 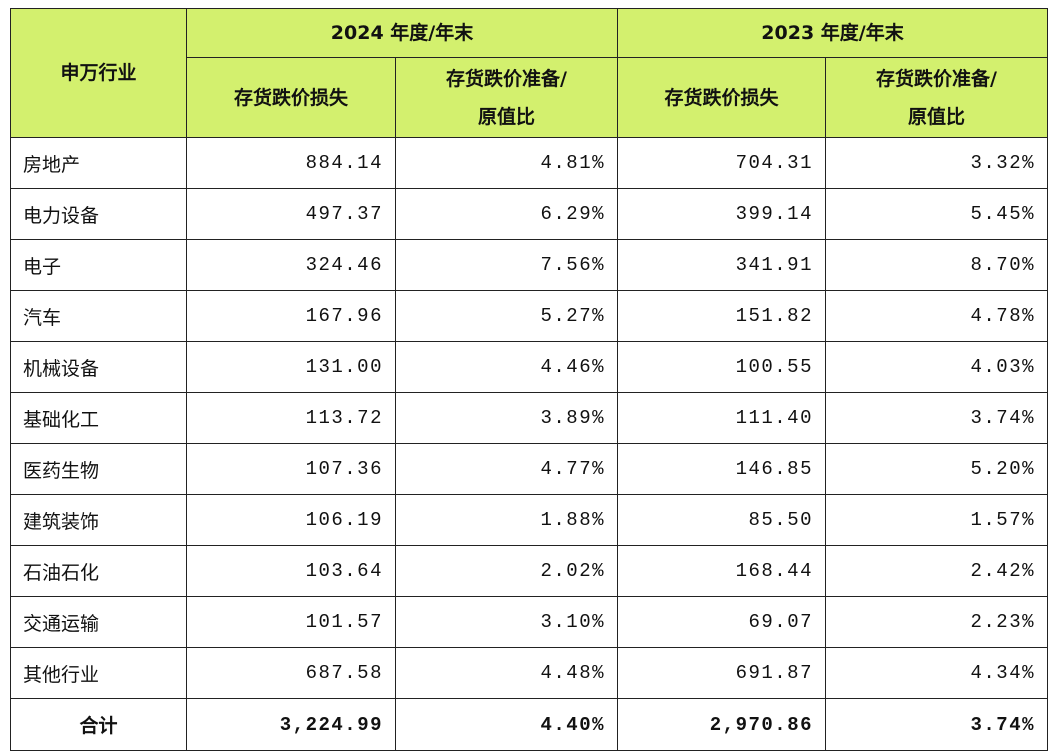 I want to click on value-cell: 146.85, so click(x=721, y=469).